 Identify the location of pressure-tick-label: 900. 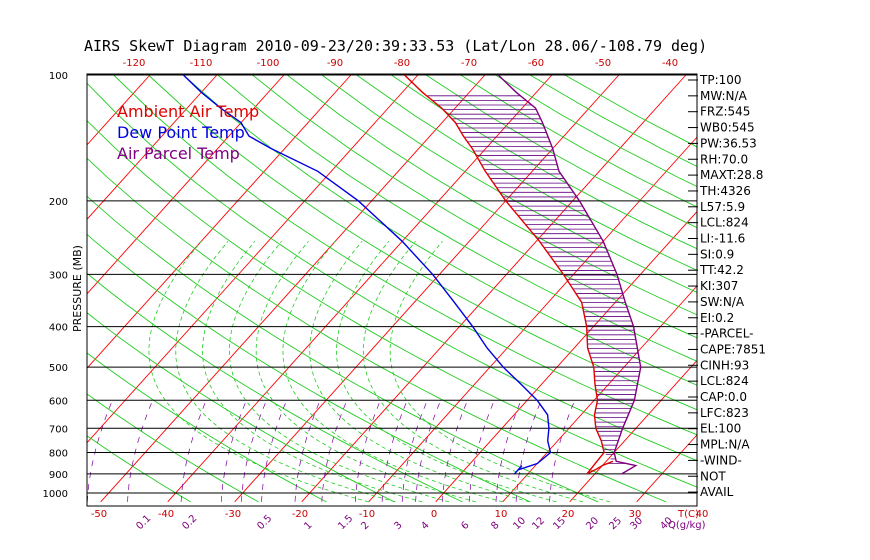
(58, 475).